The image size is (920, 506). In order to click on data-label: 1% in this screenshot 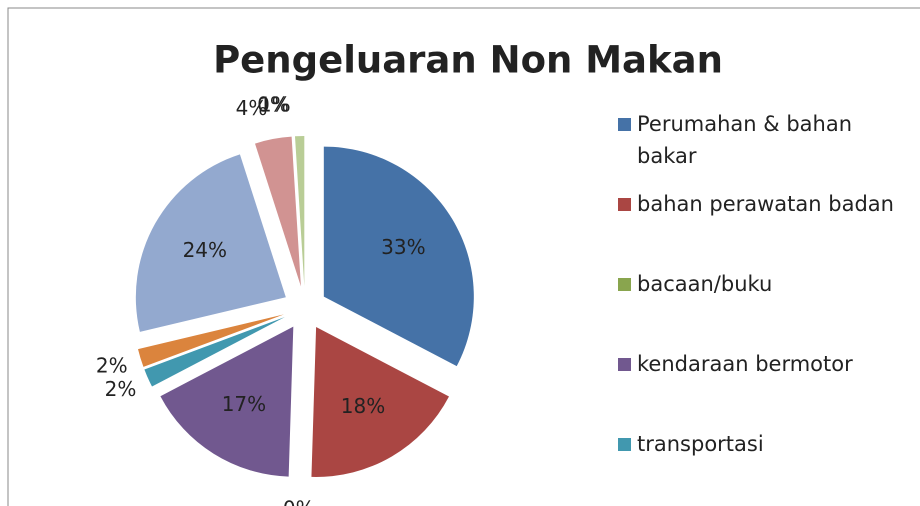, I will do `click(275, 105)`.